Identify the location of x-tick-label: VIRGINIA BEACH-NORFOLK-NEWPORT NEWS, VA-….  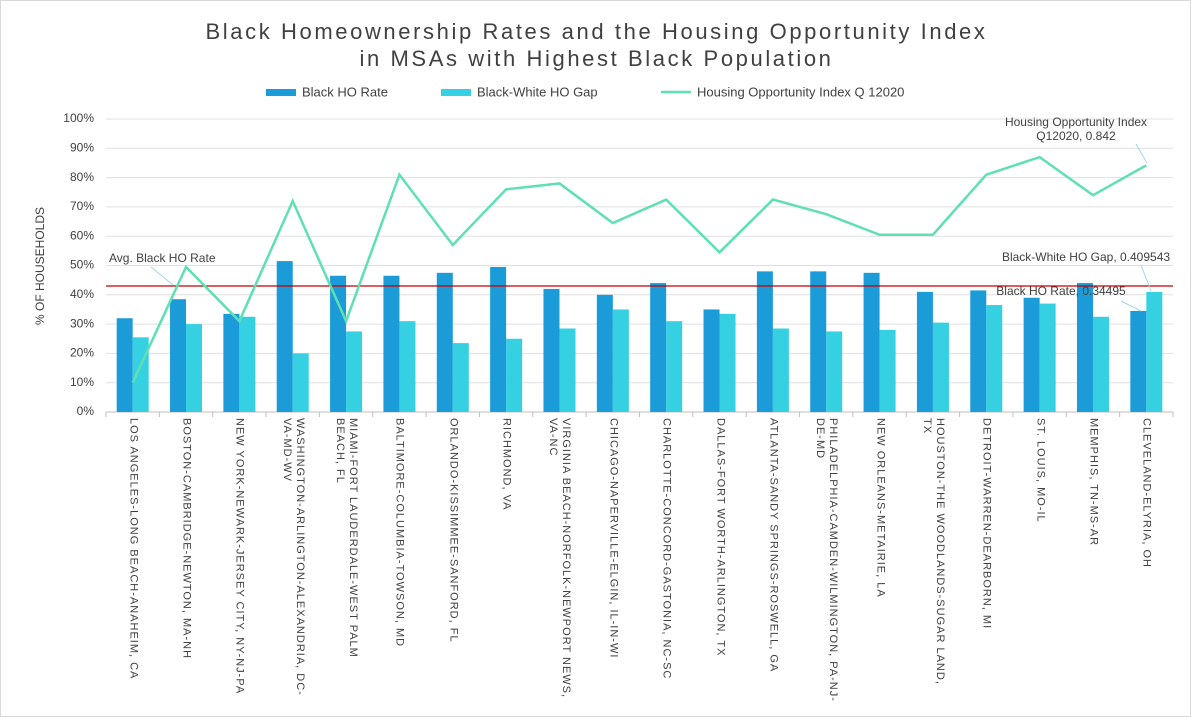
(560, 558).